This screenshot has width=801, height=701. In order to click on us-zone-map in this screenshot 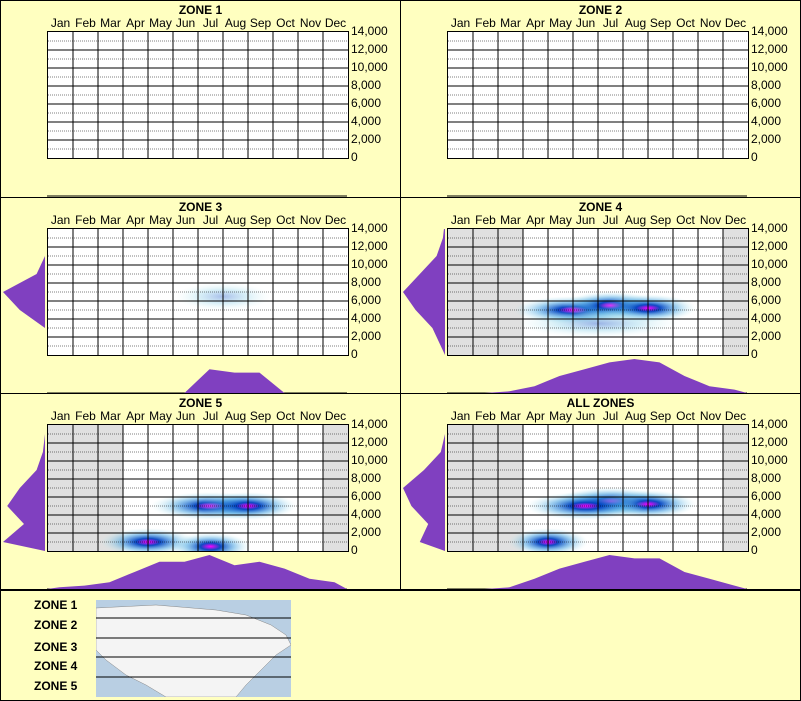, I will do `click(193, 648)`.